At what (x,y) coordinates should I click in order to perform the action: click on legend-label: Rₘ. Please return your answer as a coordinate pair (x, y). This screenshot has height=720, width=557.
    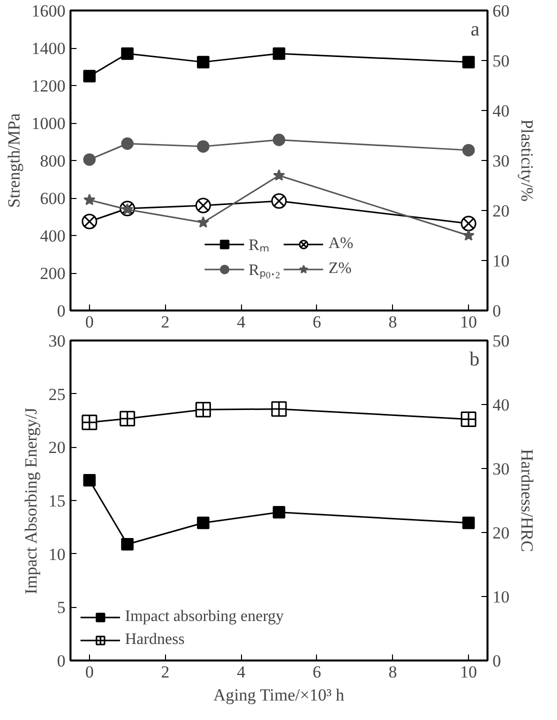
    Looking at the image, I should click on (259, 245).